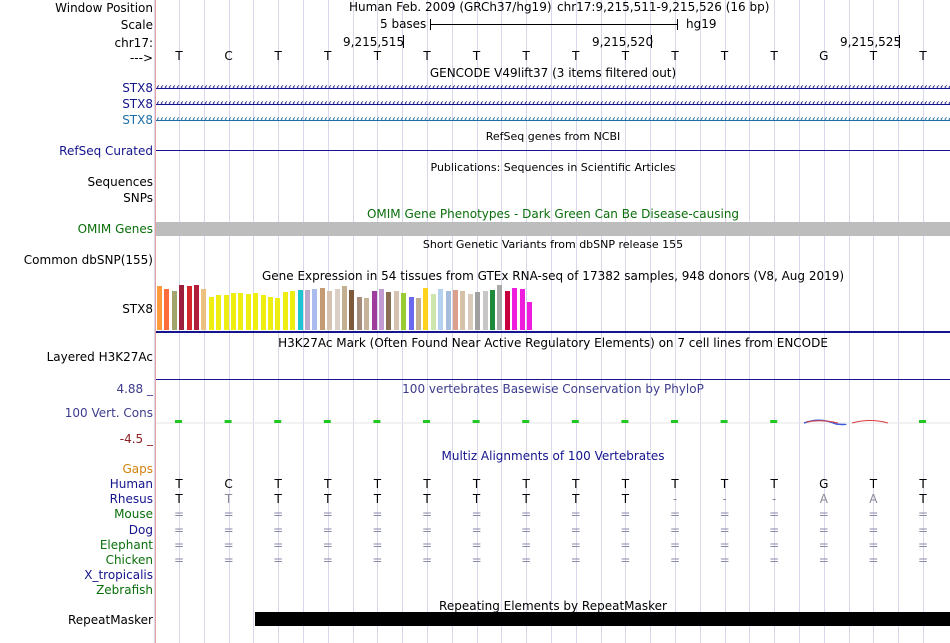  Describe the element at coordinates (106, 151) in the screenshot. I see `refseq-label: RefSeq Curated` at that location.